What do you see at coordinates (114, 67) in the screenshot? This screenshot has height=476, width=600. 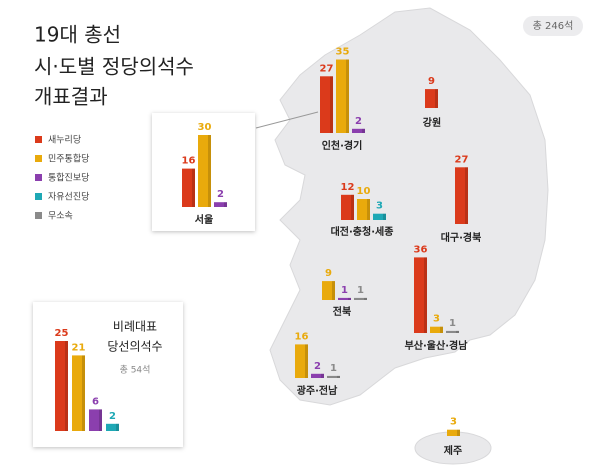 I see `title-line: 시·도별 정당의석수` at bounding box center [114, 67].